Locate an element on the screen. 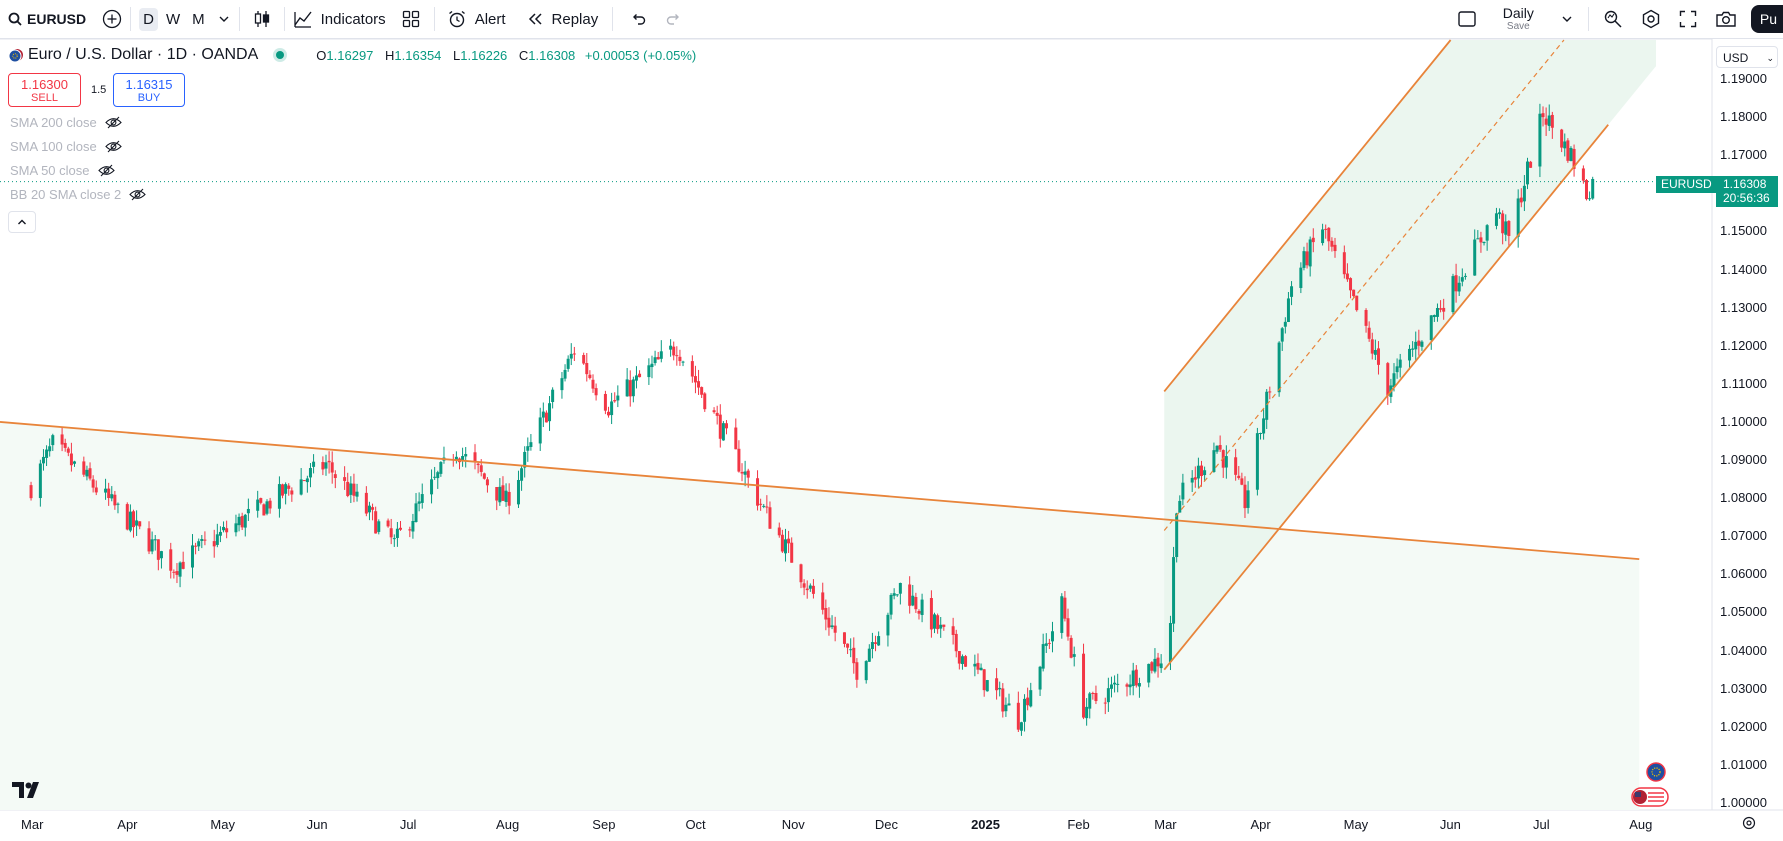  replay-button: Replay is located at coordinates (562, 19).